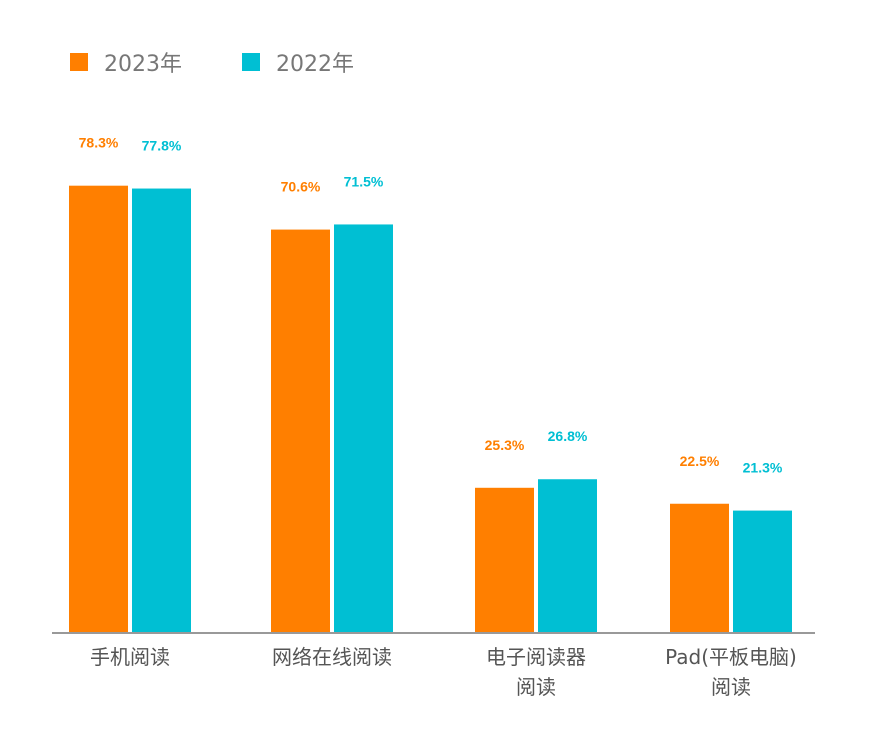 This screenshot has height=730, width=872. What do you see at coordinates (315, 64) in the screenshot?
I see `legend-label-2022: 2022年` at bounding box center [315, 64].